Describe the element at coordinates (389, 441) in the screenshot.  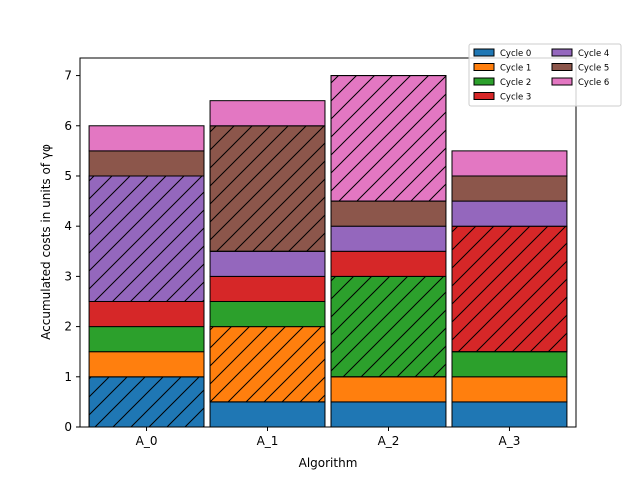
I see `x-tick-label: A_2` at that location.